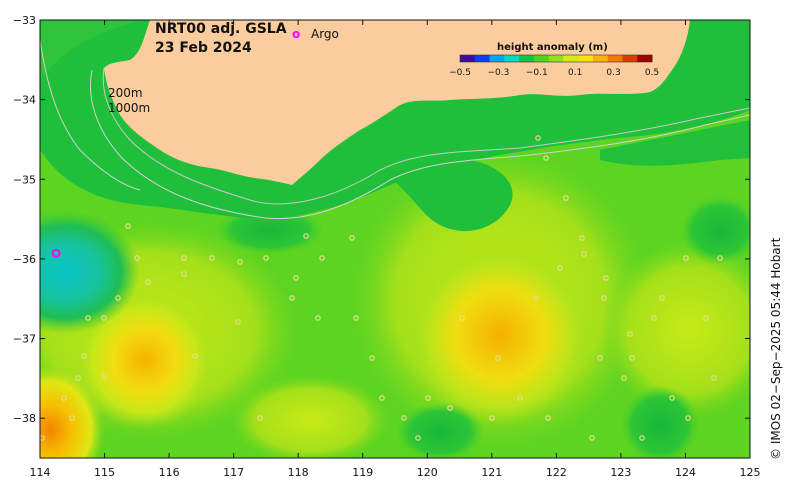  Describe the element at coordinates (40, 472) in the screenshot. I see `x-tick-label: 114` at that location.